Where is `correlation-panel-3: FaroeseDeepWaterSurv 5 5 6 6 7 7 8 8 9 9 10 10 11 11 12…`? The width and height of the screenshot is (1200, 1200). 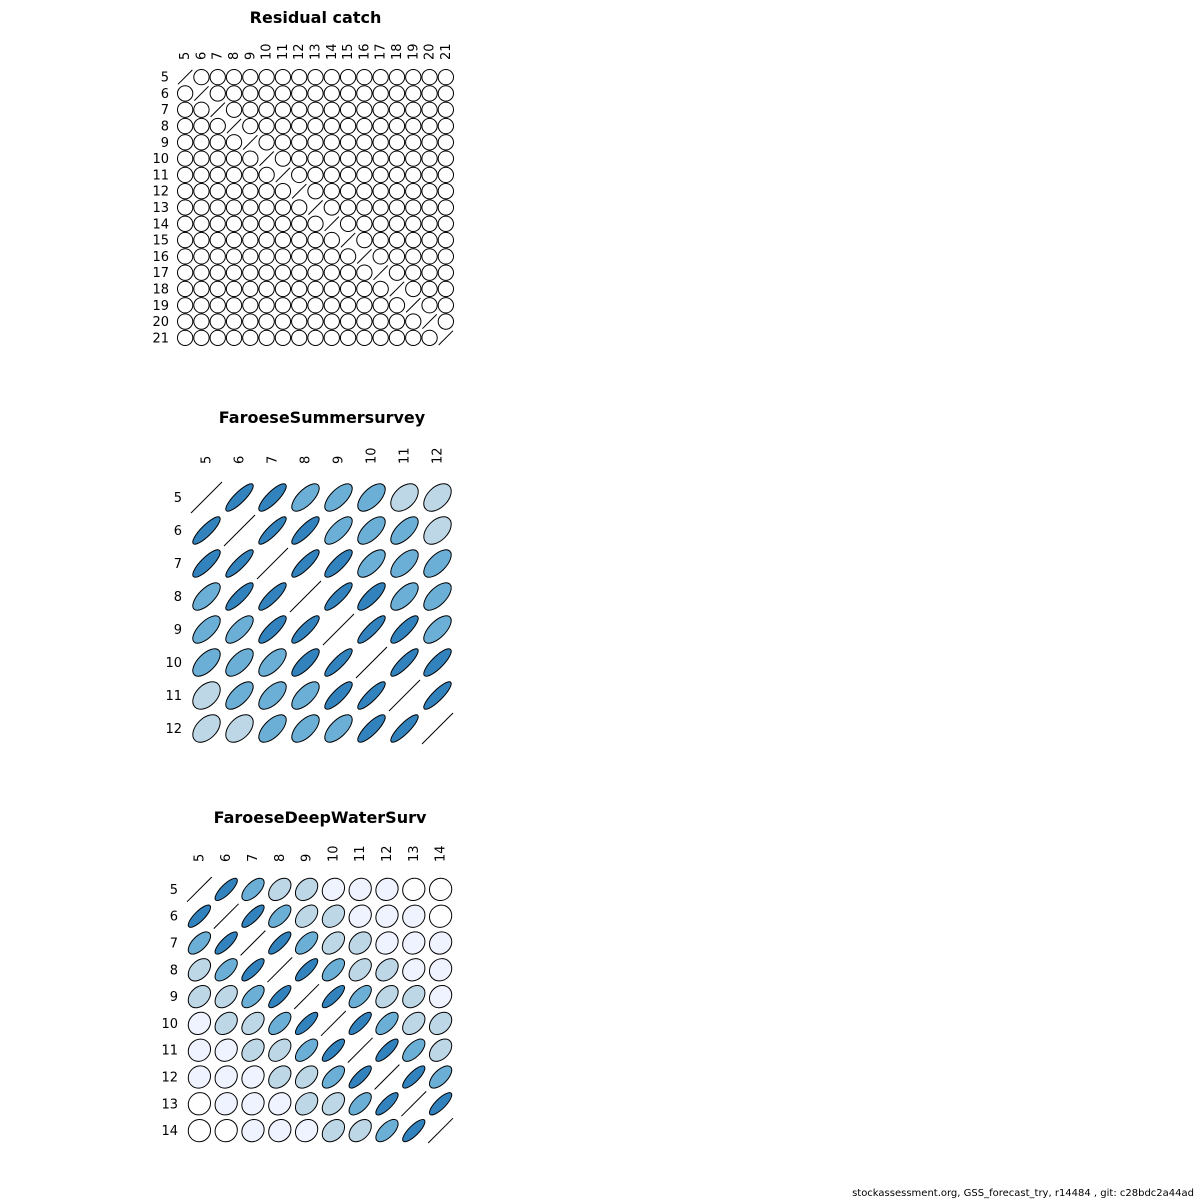 correlation-panel-3: FaroeseDeepWaterSurv 5 5 6 6 7 7 8 8 9 9 10 10 11 11 12… is located at coordinates (307, 976).